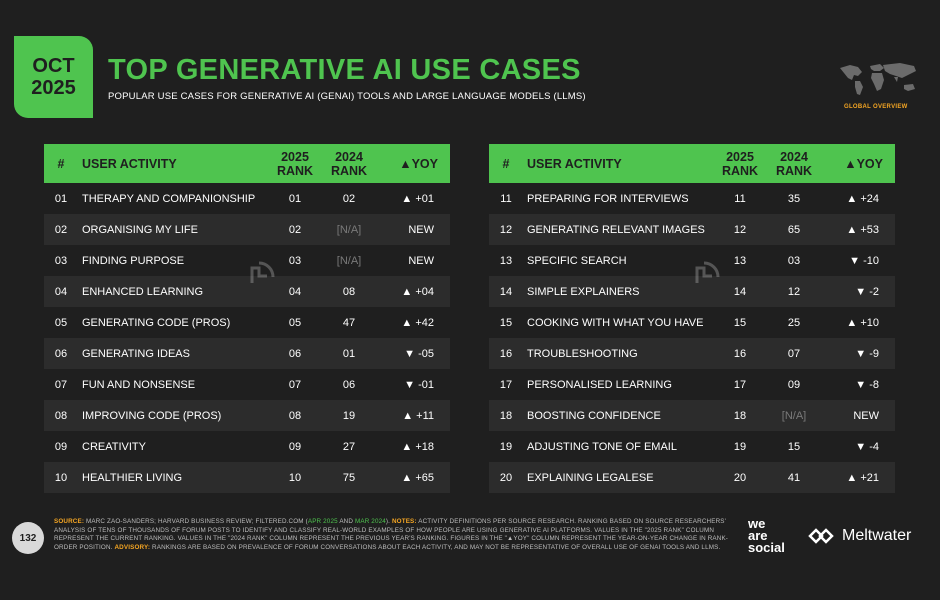  Describe the element at coordinates (862, 229) in the screenshot. I see `yoy-change: ▲ +53` at that location.